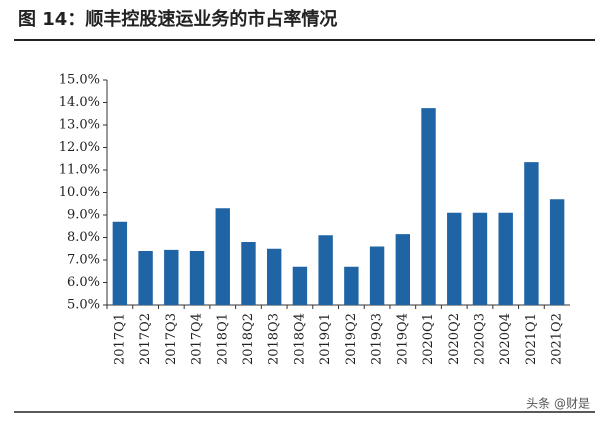  What do you see at coordinates (377, 339) in the screenshot?
I see `x-tick-label: 2019Q3` at bounding box center [377, 339].